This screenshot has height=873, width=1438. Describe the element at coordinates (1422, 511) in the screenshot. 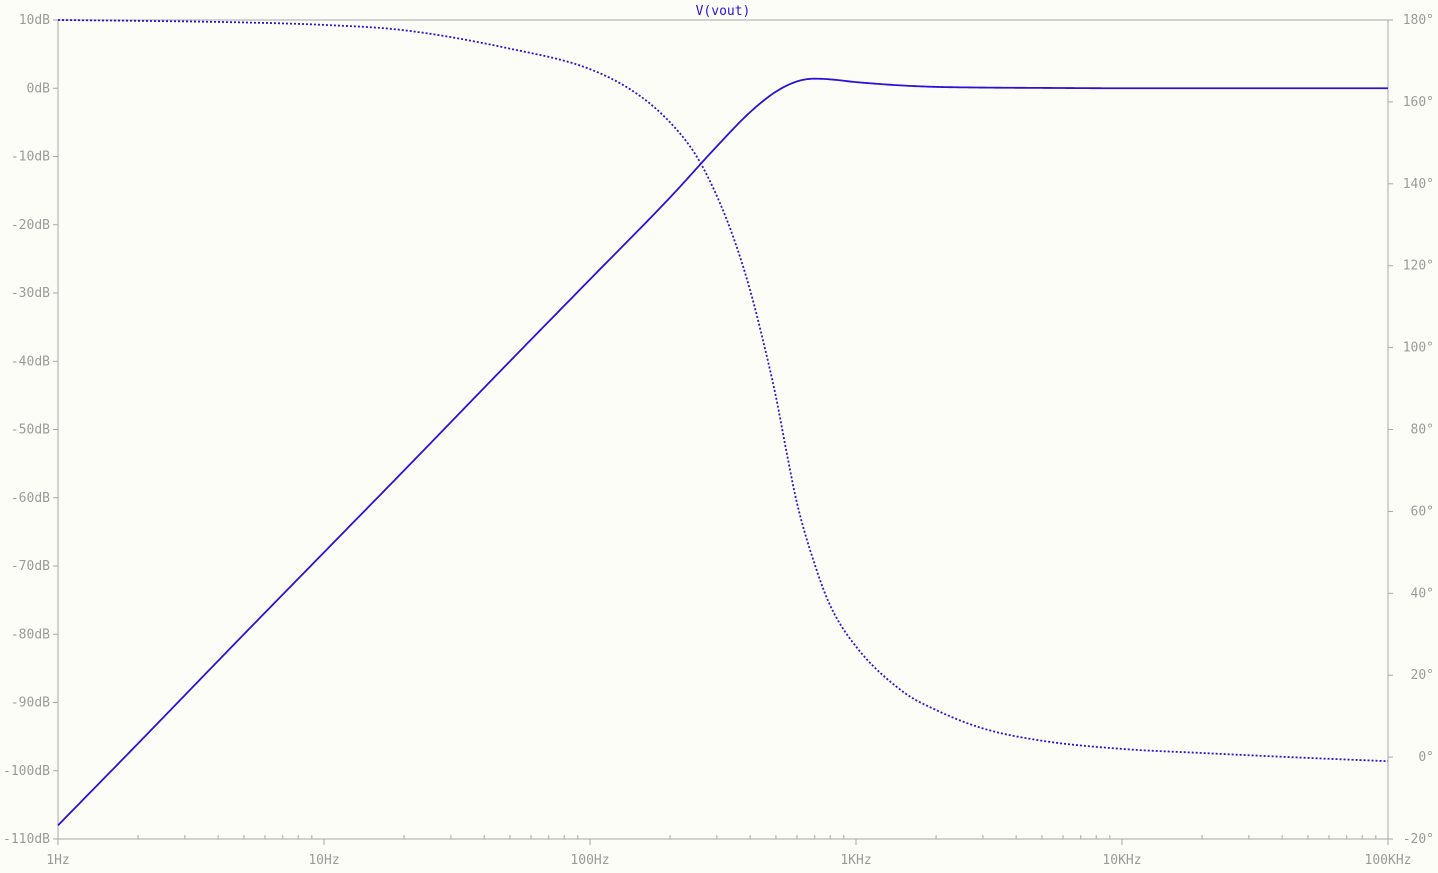

I see `y-right-tick-label: 60°` at that location.